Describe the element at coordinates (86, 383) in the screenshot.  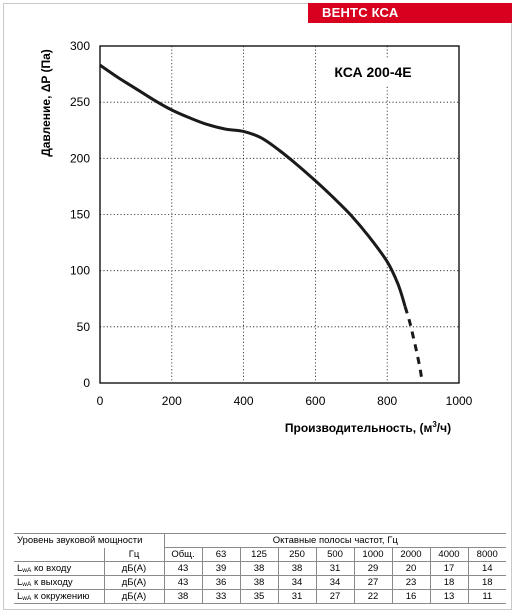
I see `y-tick-label: 0` at that location.